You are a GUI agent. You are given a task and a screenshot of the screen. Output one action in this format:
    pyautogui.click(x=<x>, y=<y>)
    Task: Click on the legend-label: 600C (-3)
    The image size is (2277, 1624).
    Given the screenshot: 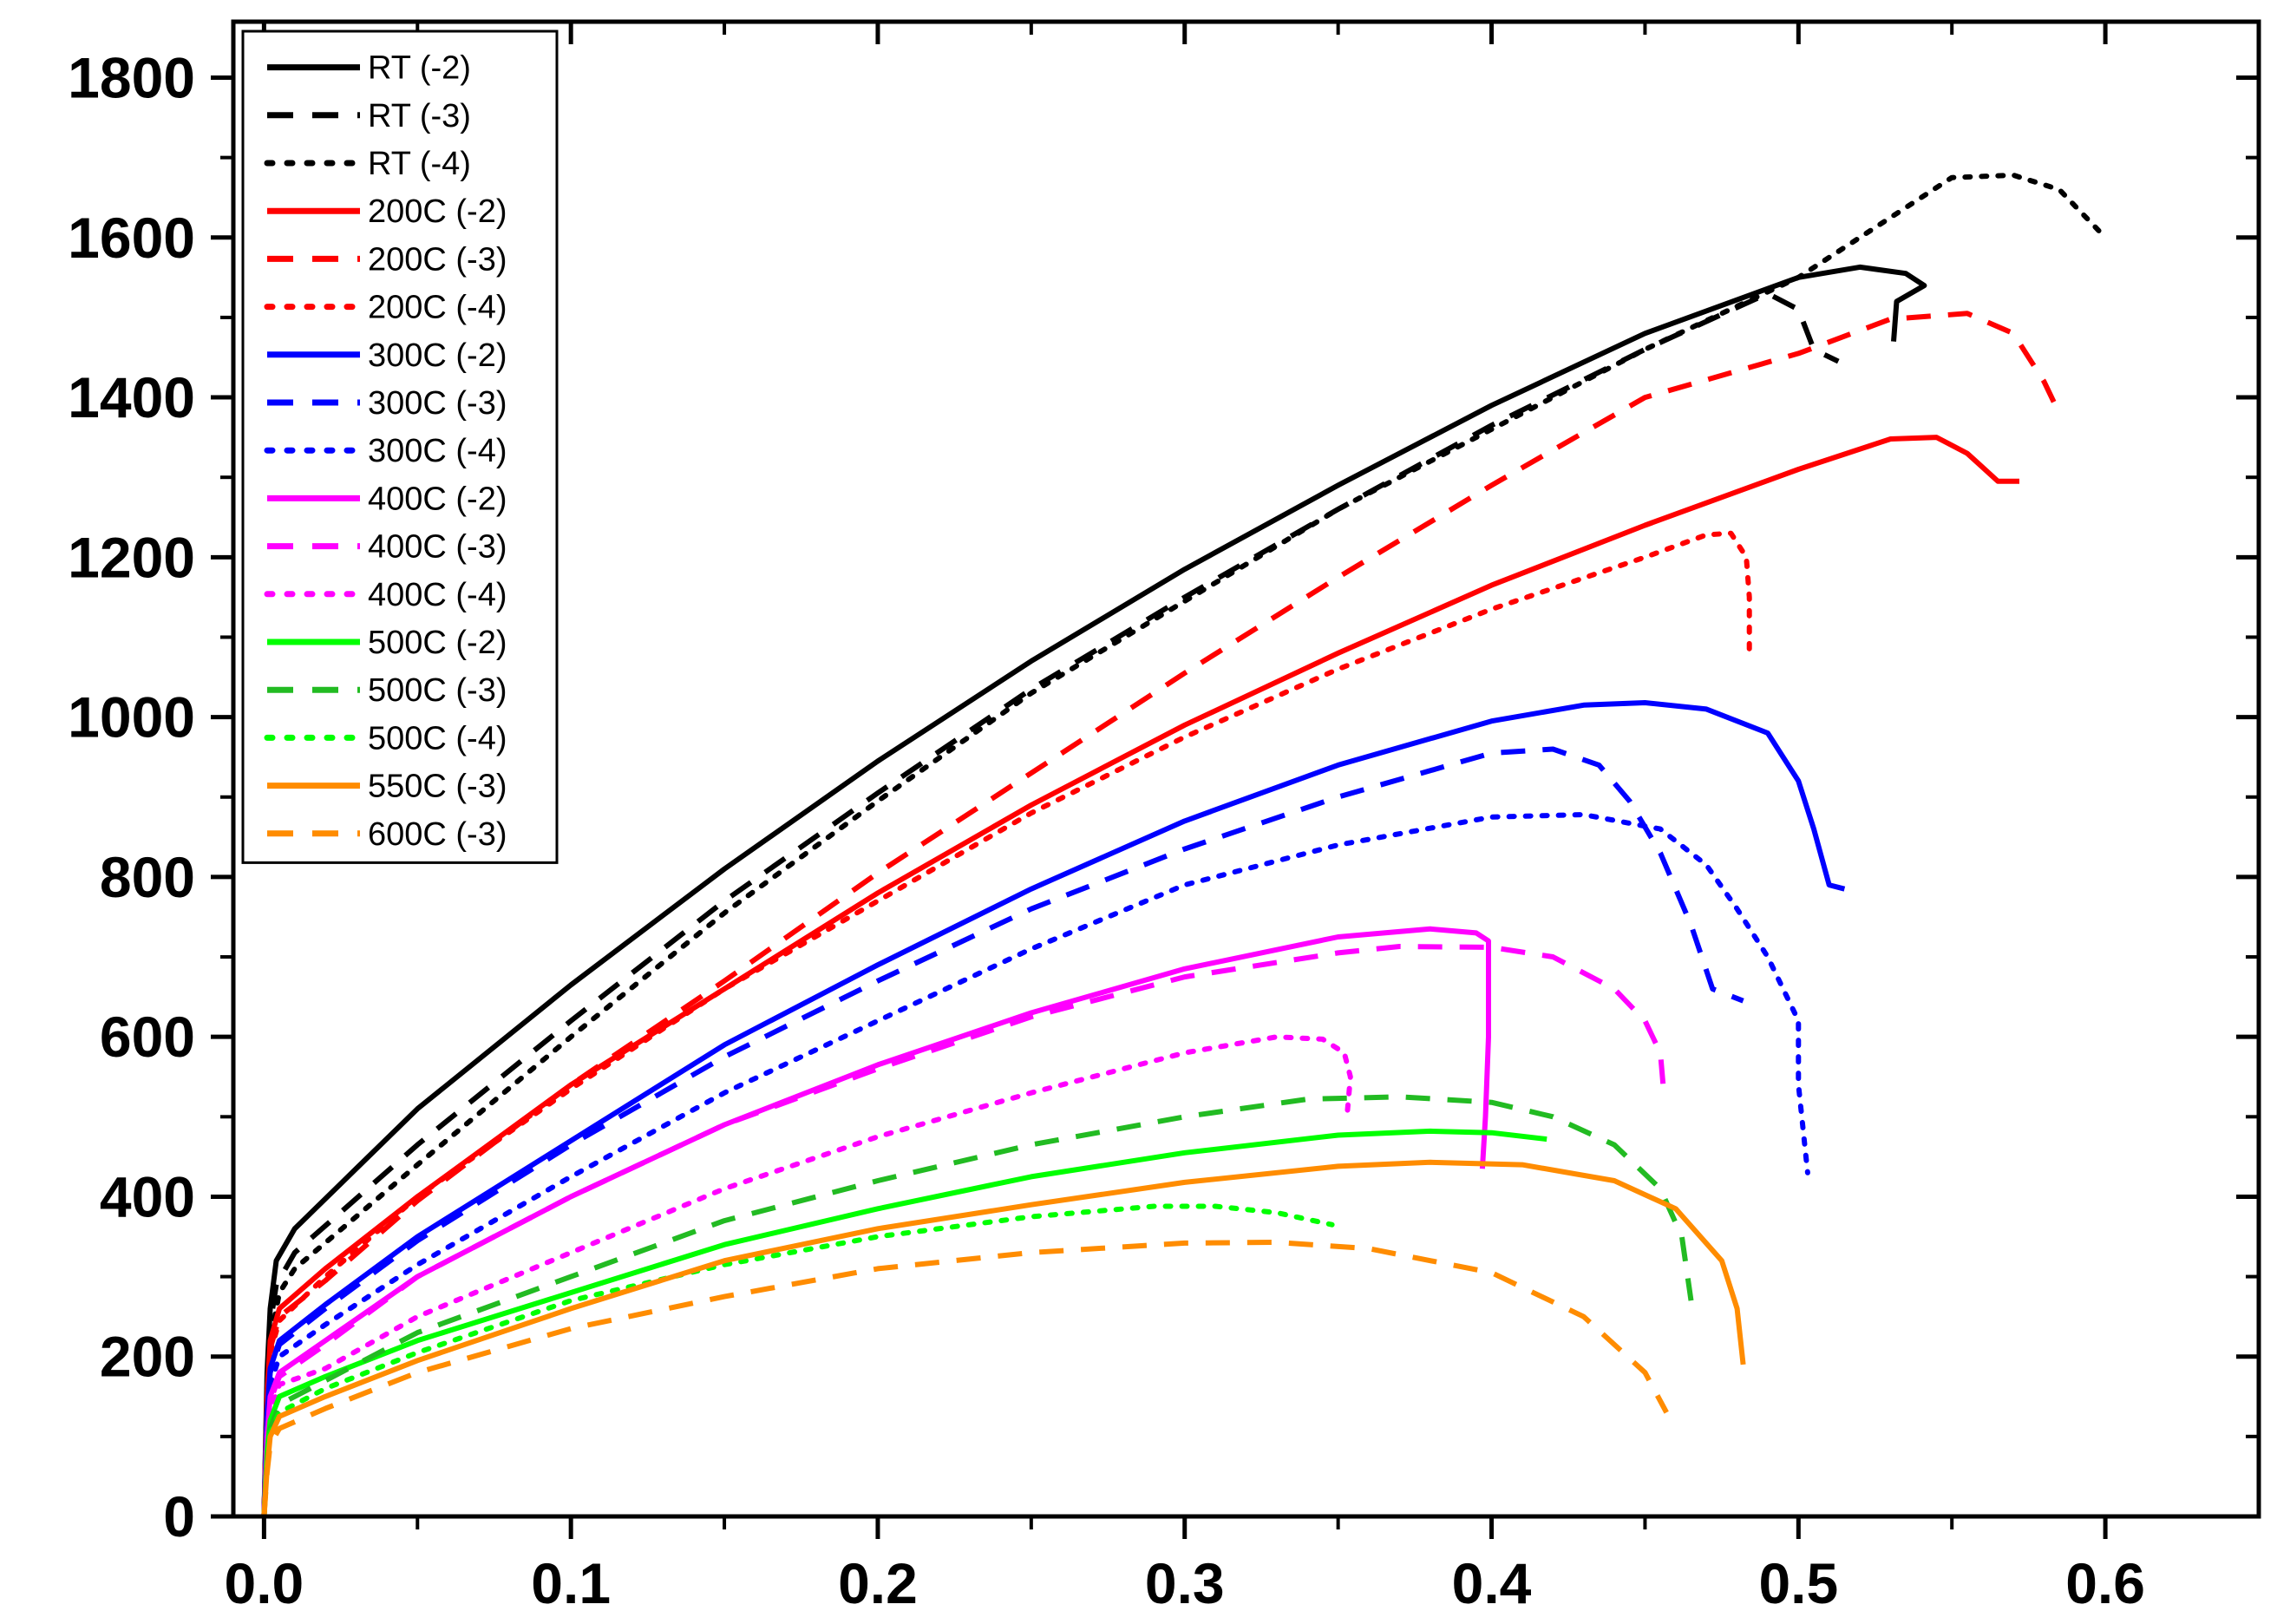 What is the action you would take?
    pyautogui.click(x=437, y=834)
    